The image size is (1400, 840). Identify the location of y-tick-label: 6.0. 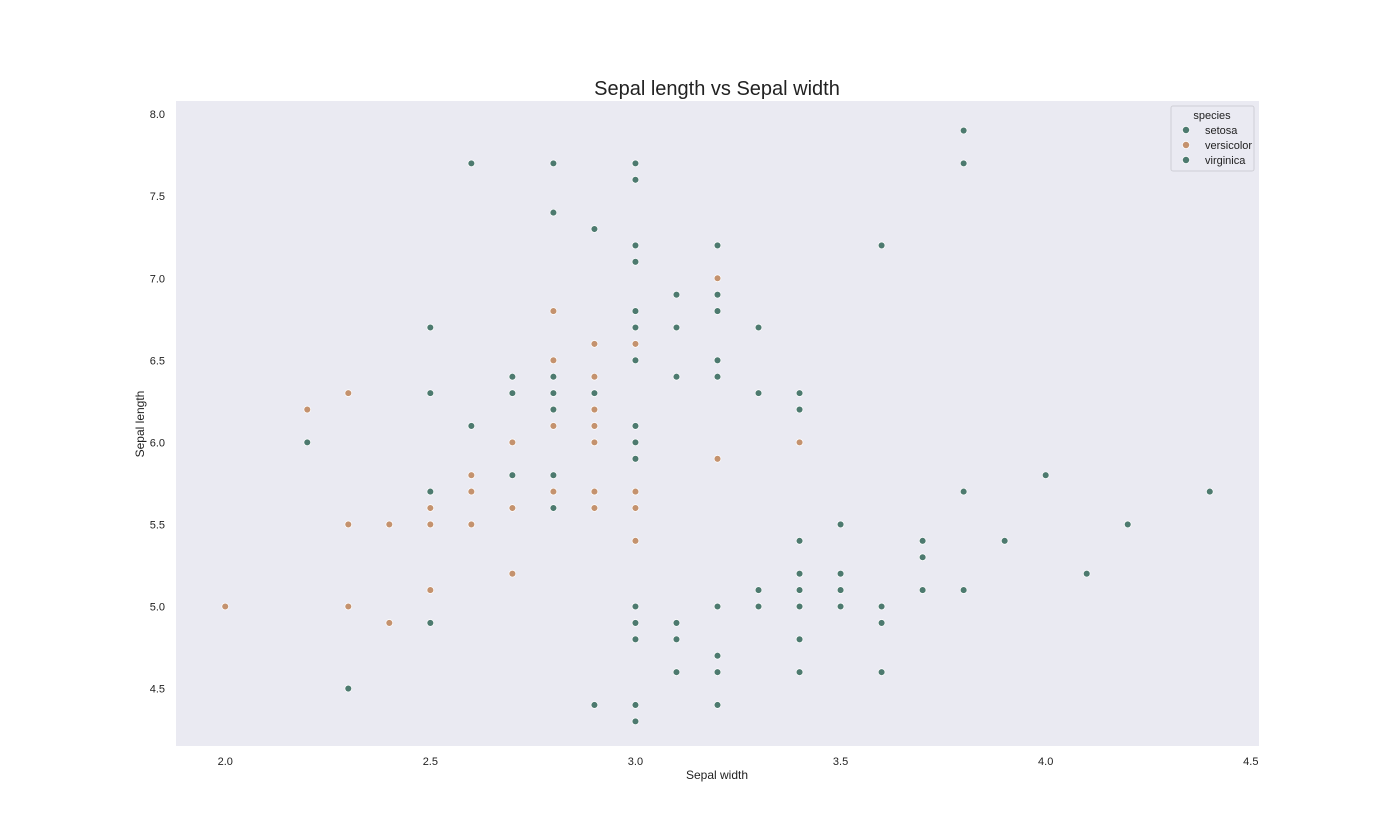
(157, 443).